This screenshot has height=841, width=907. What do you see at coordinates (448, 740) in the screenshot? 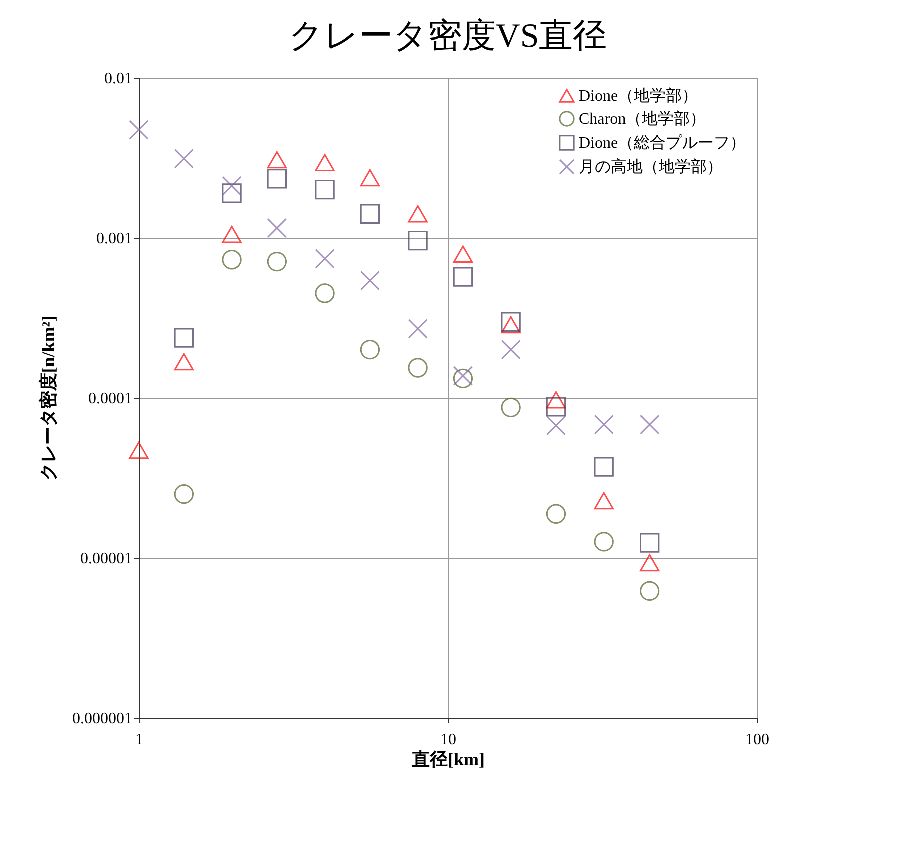
I see `x-tick-label: 10` at bounding box center [448, 740].